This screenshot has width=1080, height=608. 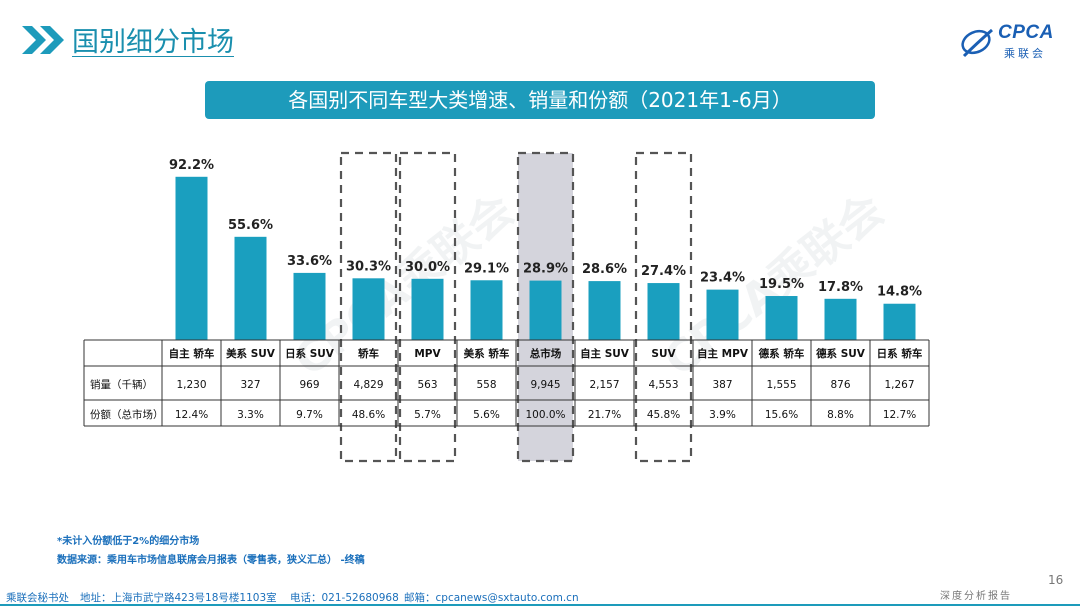 What do you see at coordinates (487, 353) in the screenshot?
I see `category-label: 美系 轿车` at bounding box center [487, 353].